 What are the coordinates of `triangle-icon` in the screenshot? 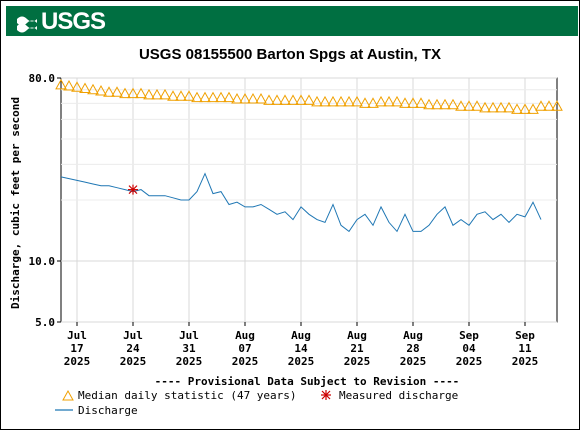 It's located at (68, 395).